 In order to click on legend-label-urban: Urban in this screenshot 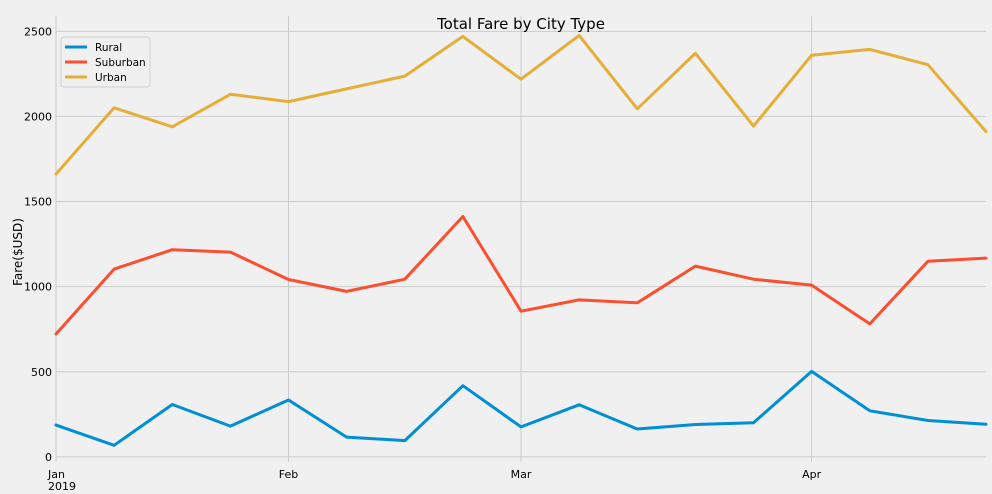, I will do `click(111, 78)`.